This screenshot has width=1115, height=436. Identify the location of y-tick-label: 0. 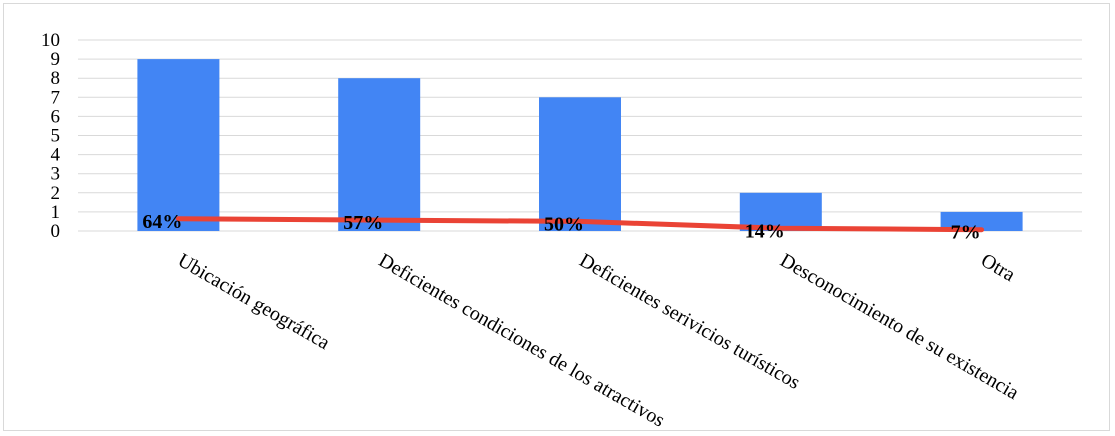
(56, 231).